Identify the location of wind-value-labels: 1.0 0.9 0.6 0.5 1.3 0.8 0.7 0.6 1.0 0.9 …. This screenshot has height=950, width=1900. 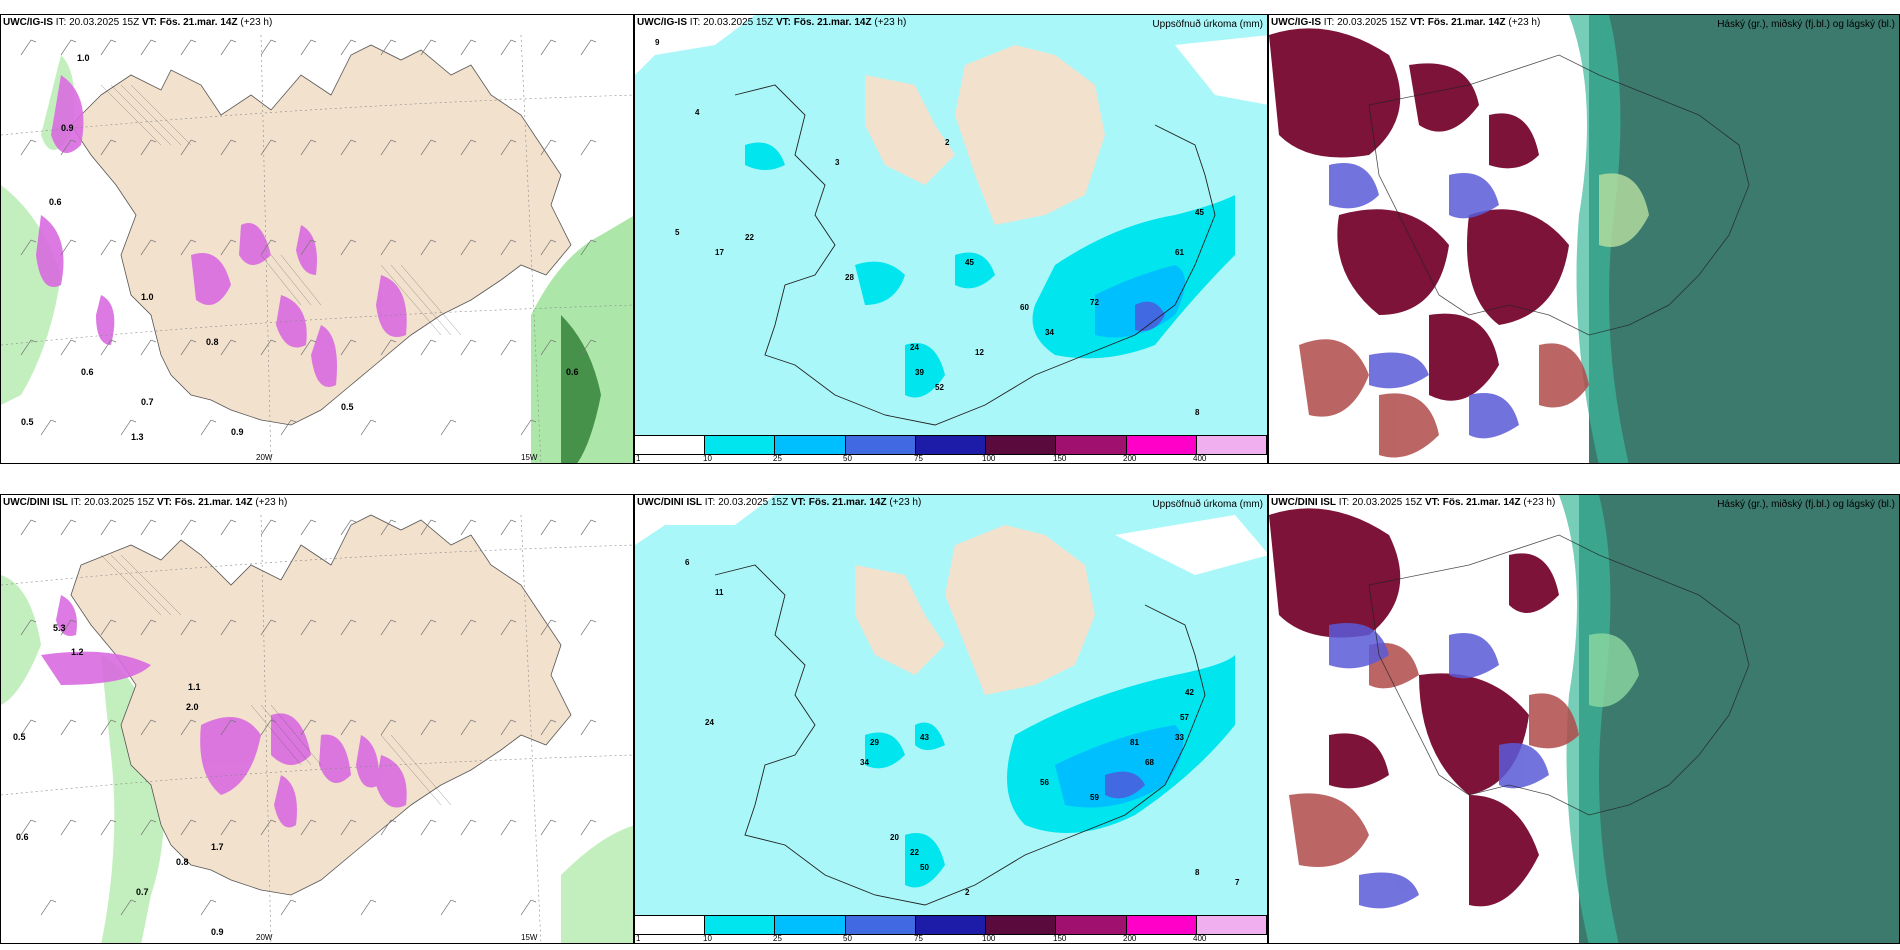
(300, 247).